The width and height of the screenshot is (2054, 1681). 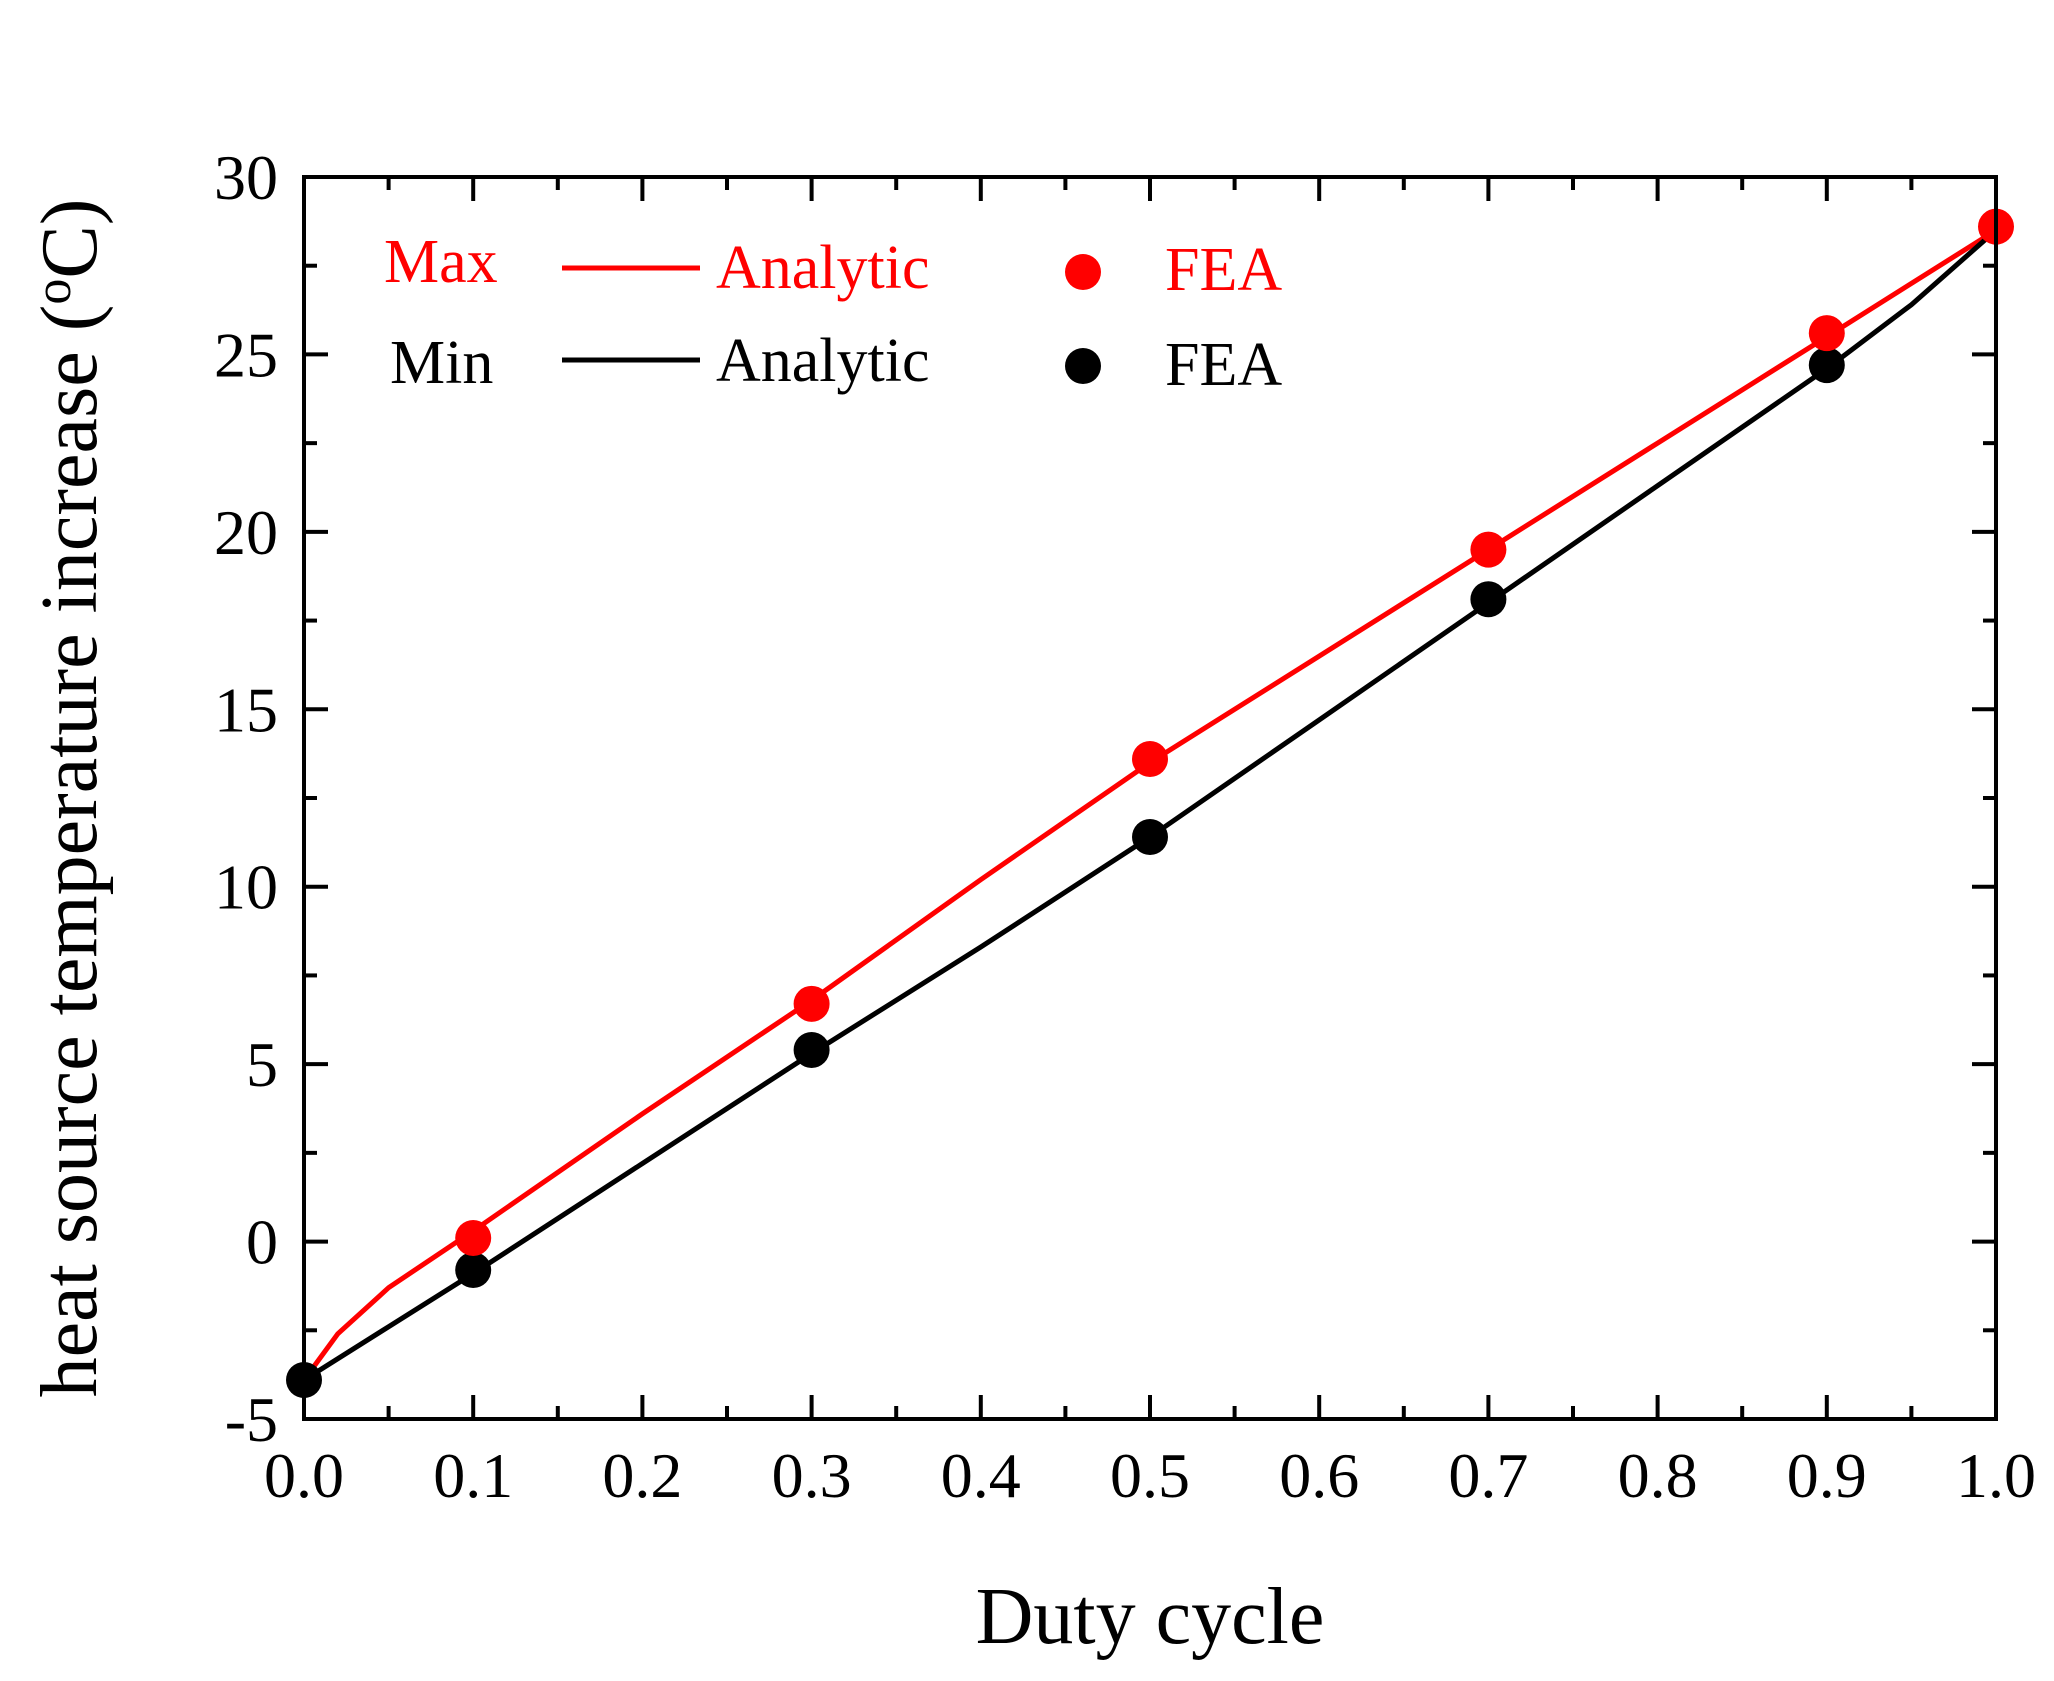 I want to click on legend-max-fea-marker, so click(x=1083, y=272).